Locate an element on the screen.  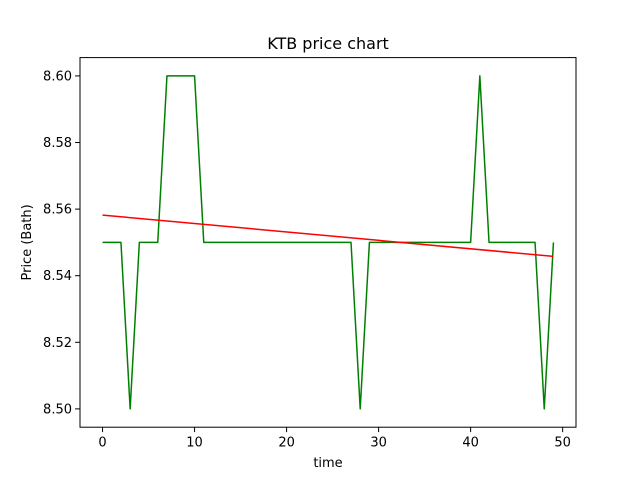
y-tick-label: 8.50 is located at coordinates (57, 409).